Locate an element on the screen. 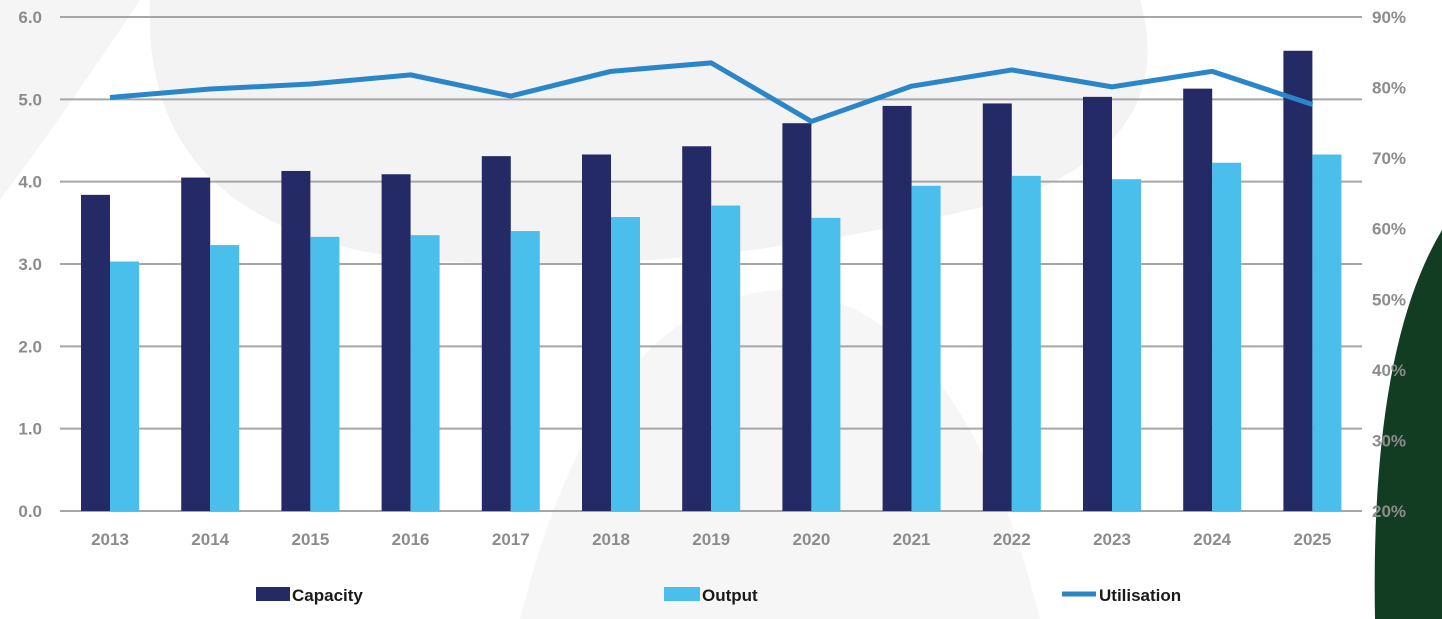  x-tick-label: 2022 is located at coordinates (1012, 539).